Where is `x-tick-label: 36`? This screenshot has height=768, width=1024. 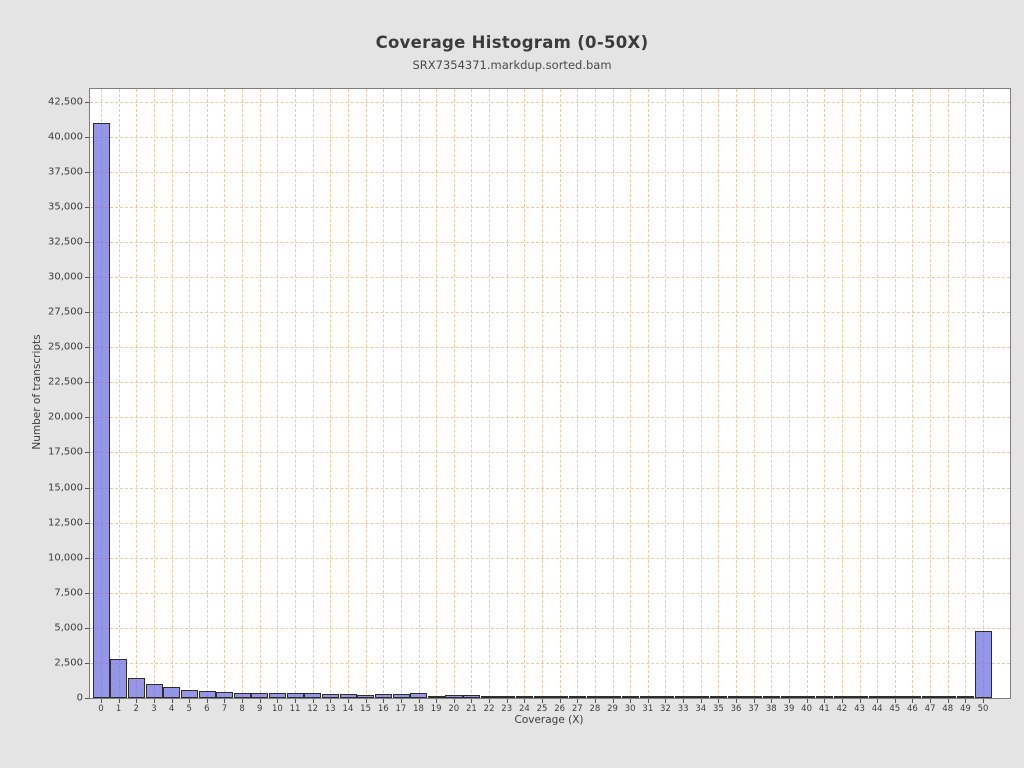 x-tick-label: 36 is located at coordinates (736, 709).